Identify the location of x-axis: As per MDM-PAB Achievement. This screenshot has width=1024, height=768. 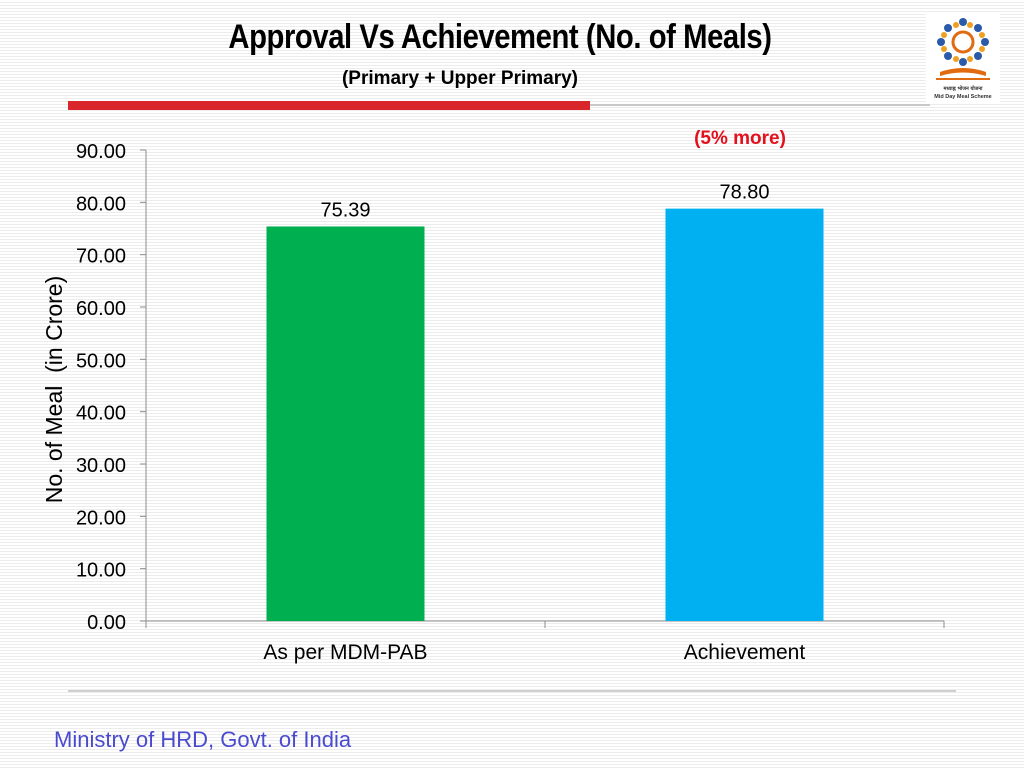
(545, 642).